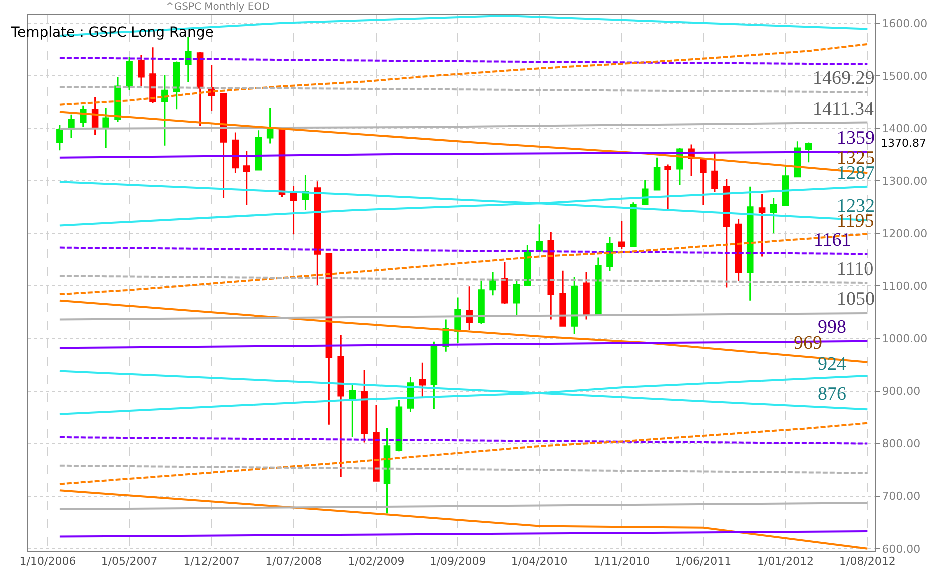  I want to click on y-tick-label: 1100.00, so click(905, 286).